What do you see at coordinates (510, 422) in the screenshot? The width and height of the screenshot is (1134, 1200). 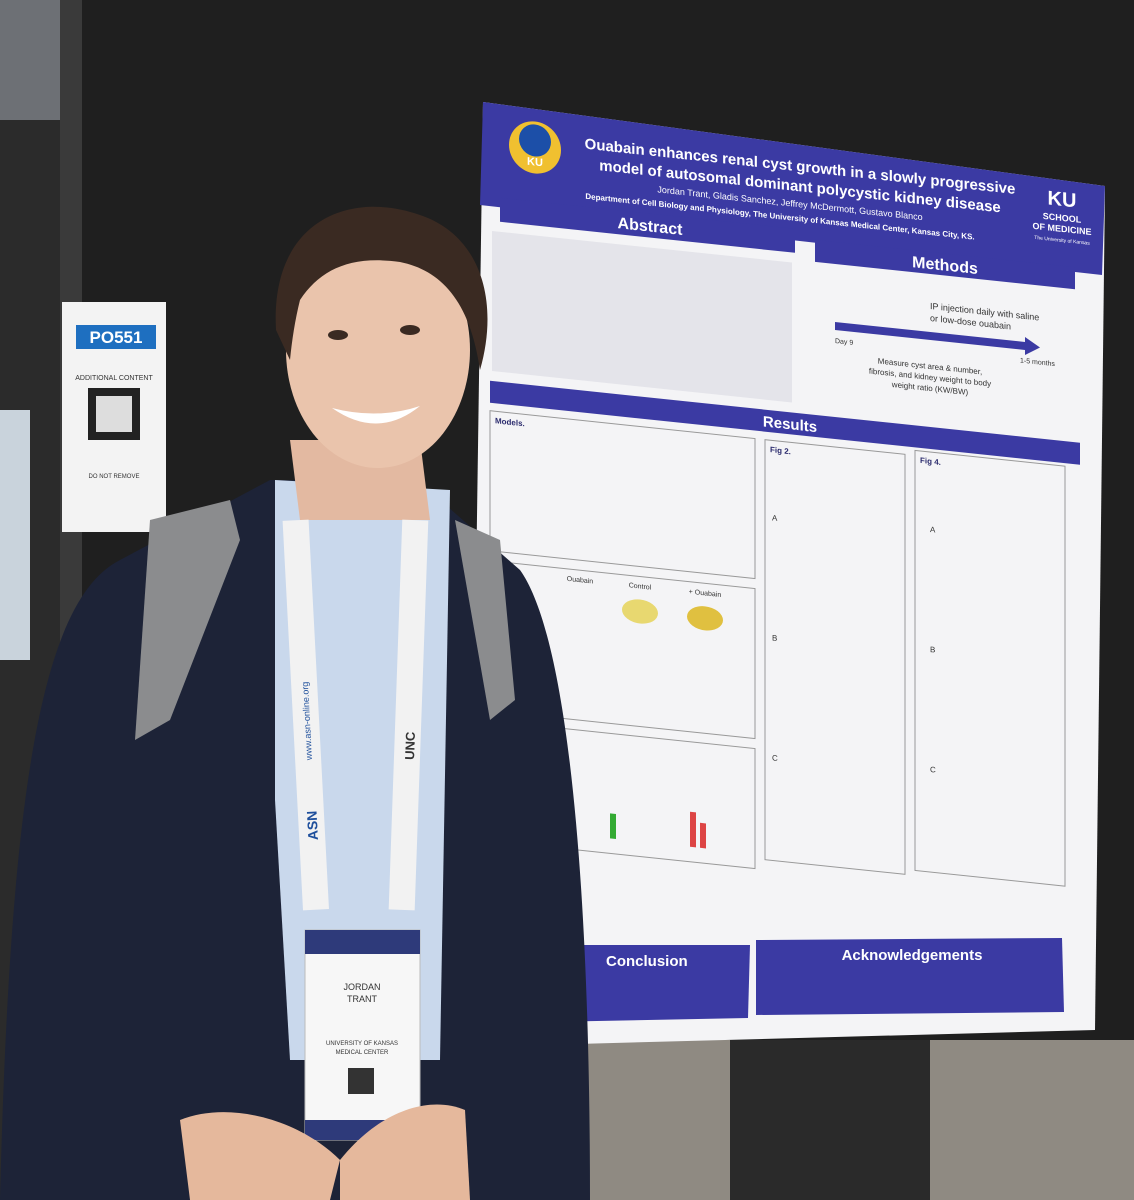 I see `models-label: Models.` at bounding box center [510, 422].